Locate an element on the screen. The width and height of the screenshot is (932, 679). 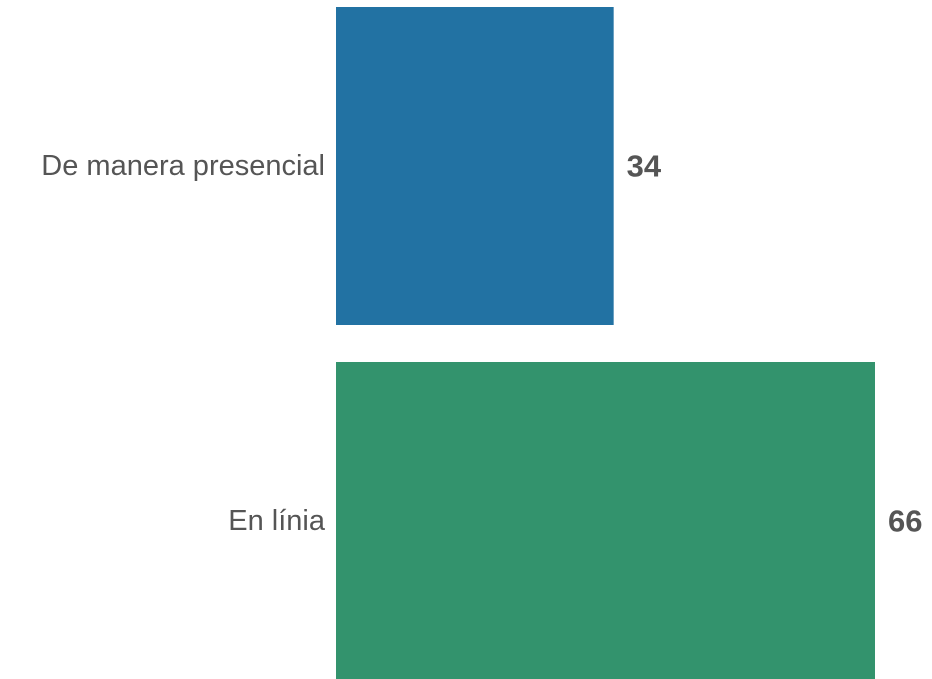
value-label-en-linia: 66 is located at coordinates (905, 521).